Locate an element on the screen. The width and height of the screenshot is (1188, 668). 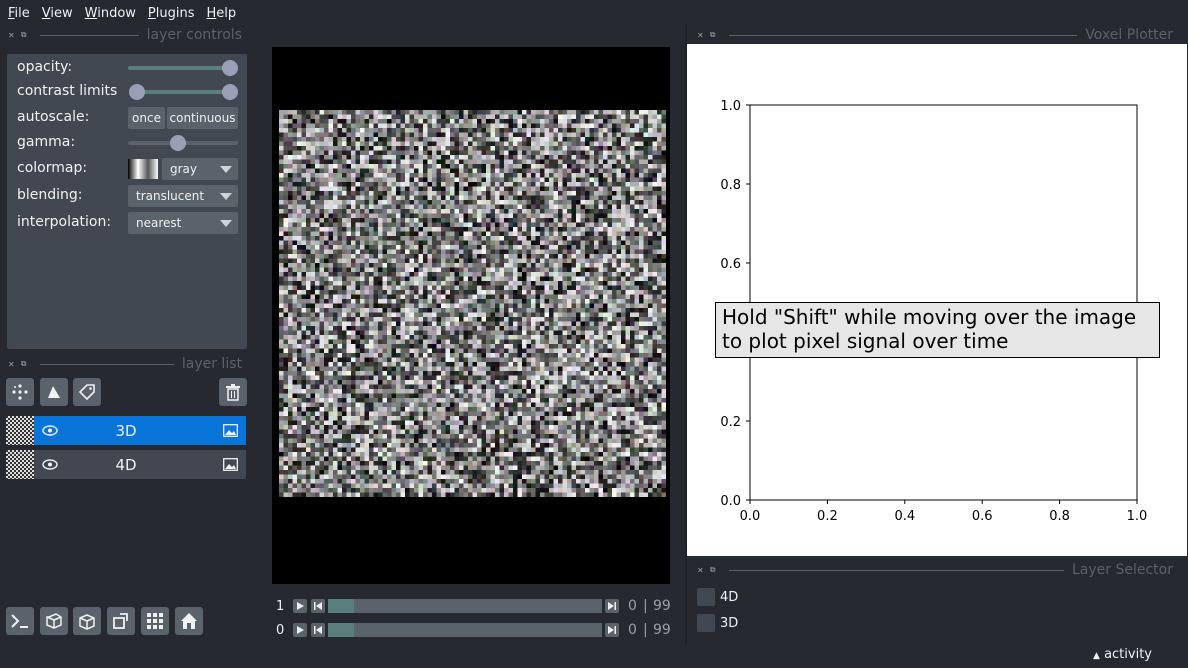
x-tick-label: 0.4 is located at coordinates (904, 516).